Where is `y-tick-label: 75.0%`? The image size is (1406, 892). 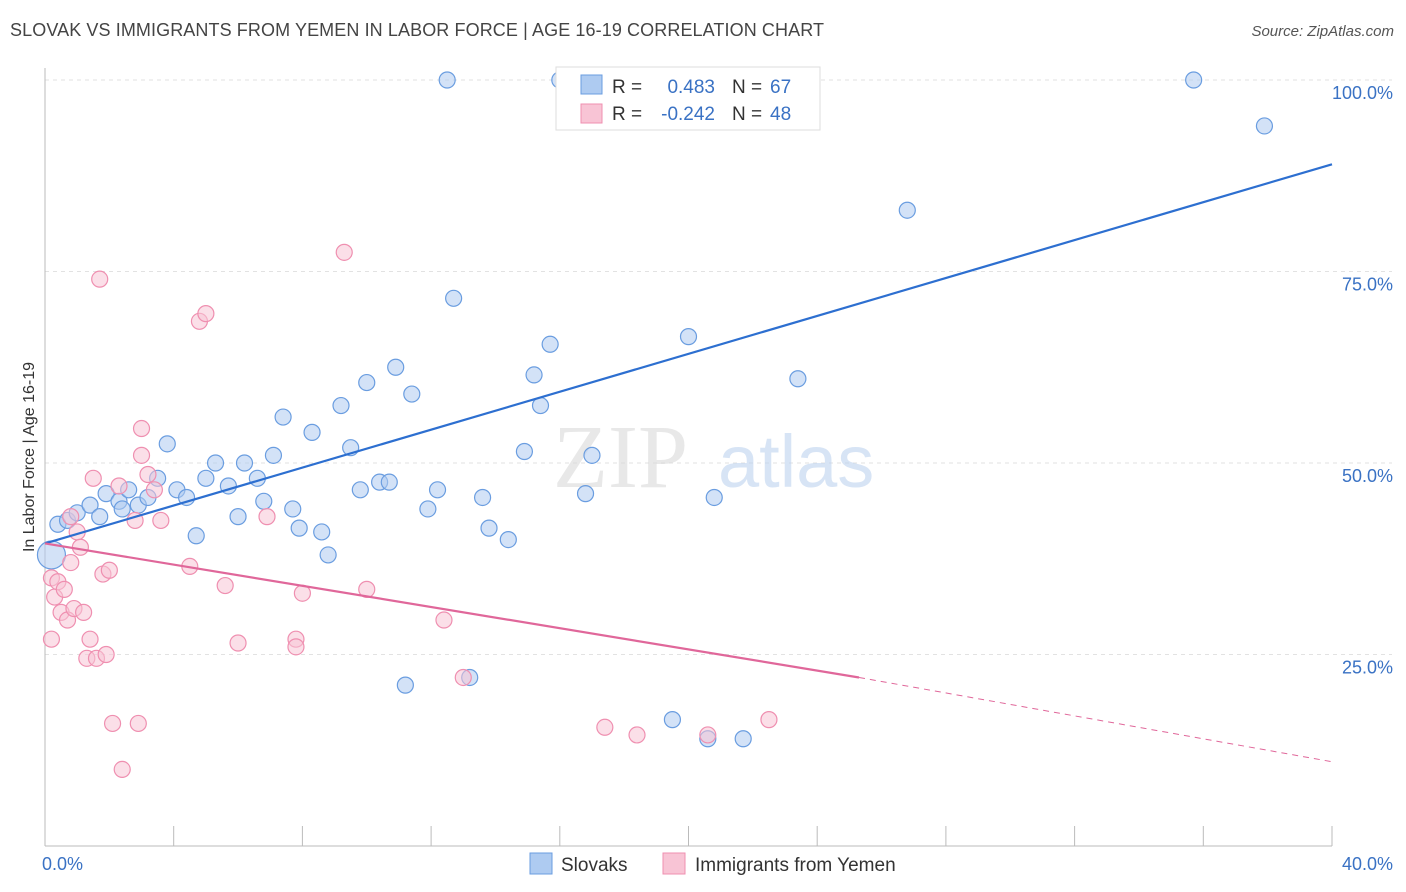 y-tick-label: 75.0% is located at coordinates (1367, 285).